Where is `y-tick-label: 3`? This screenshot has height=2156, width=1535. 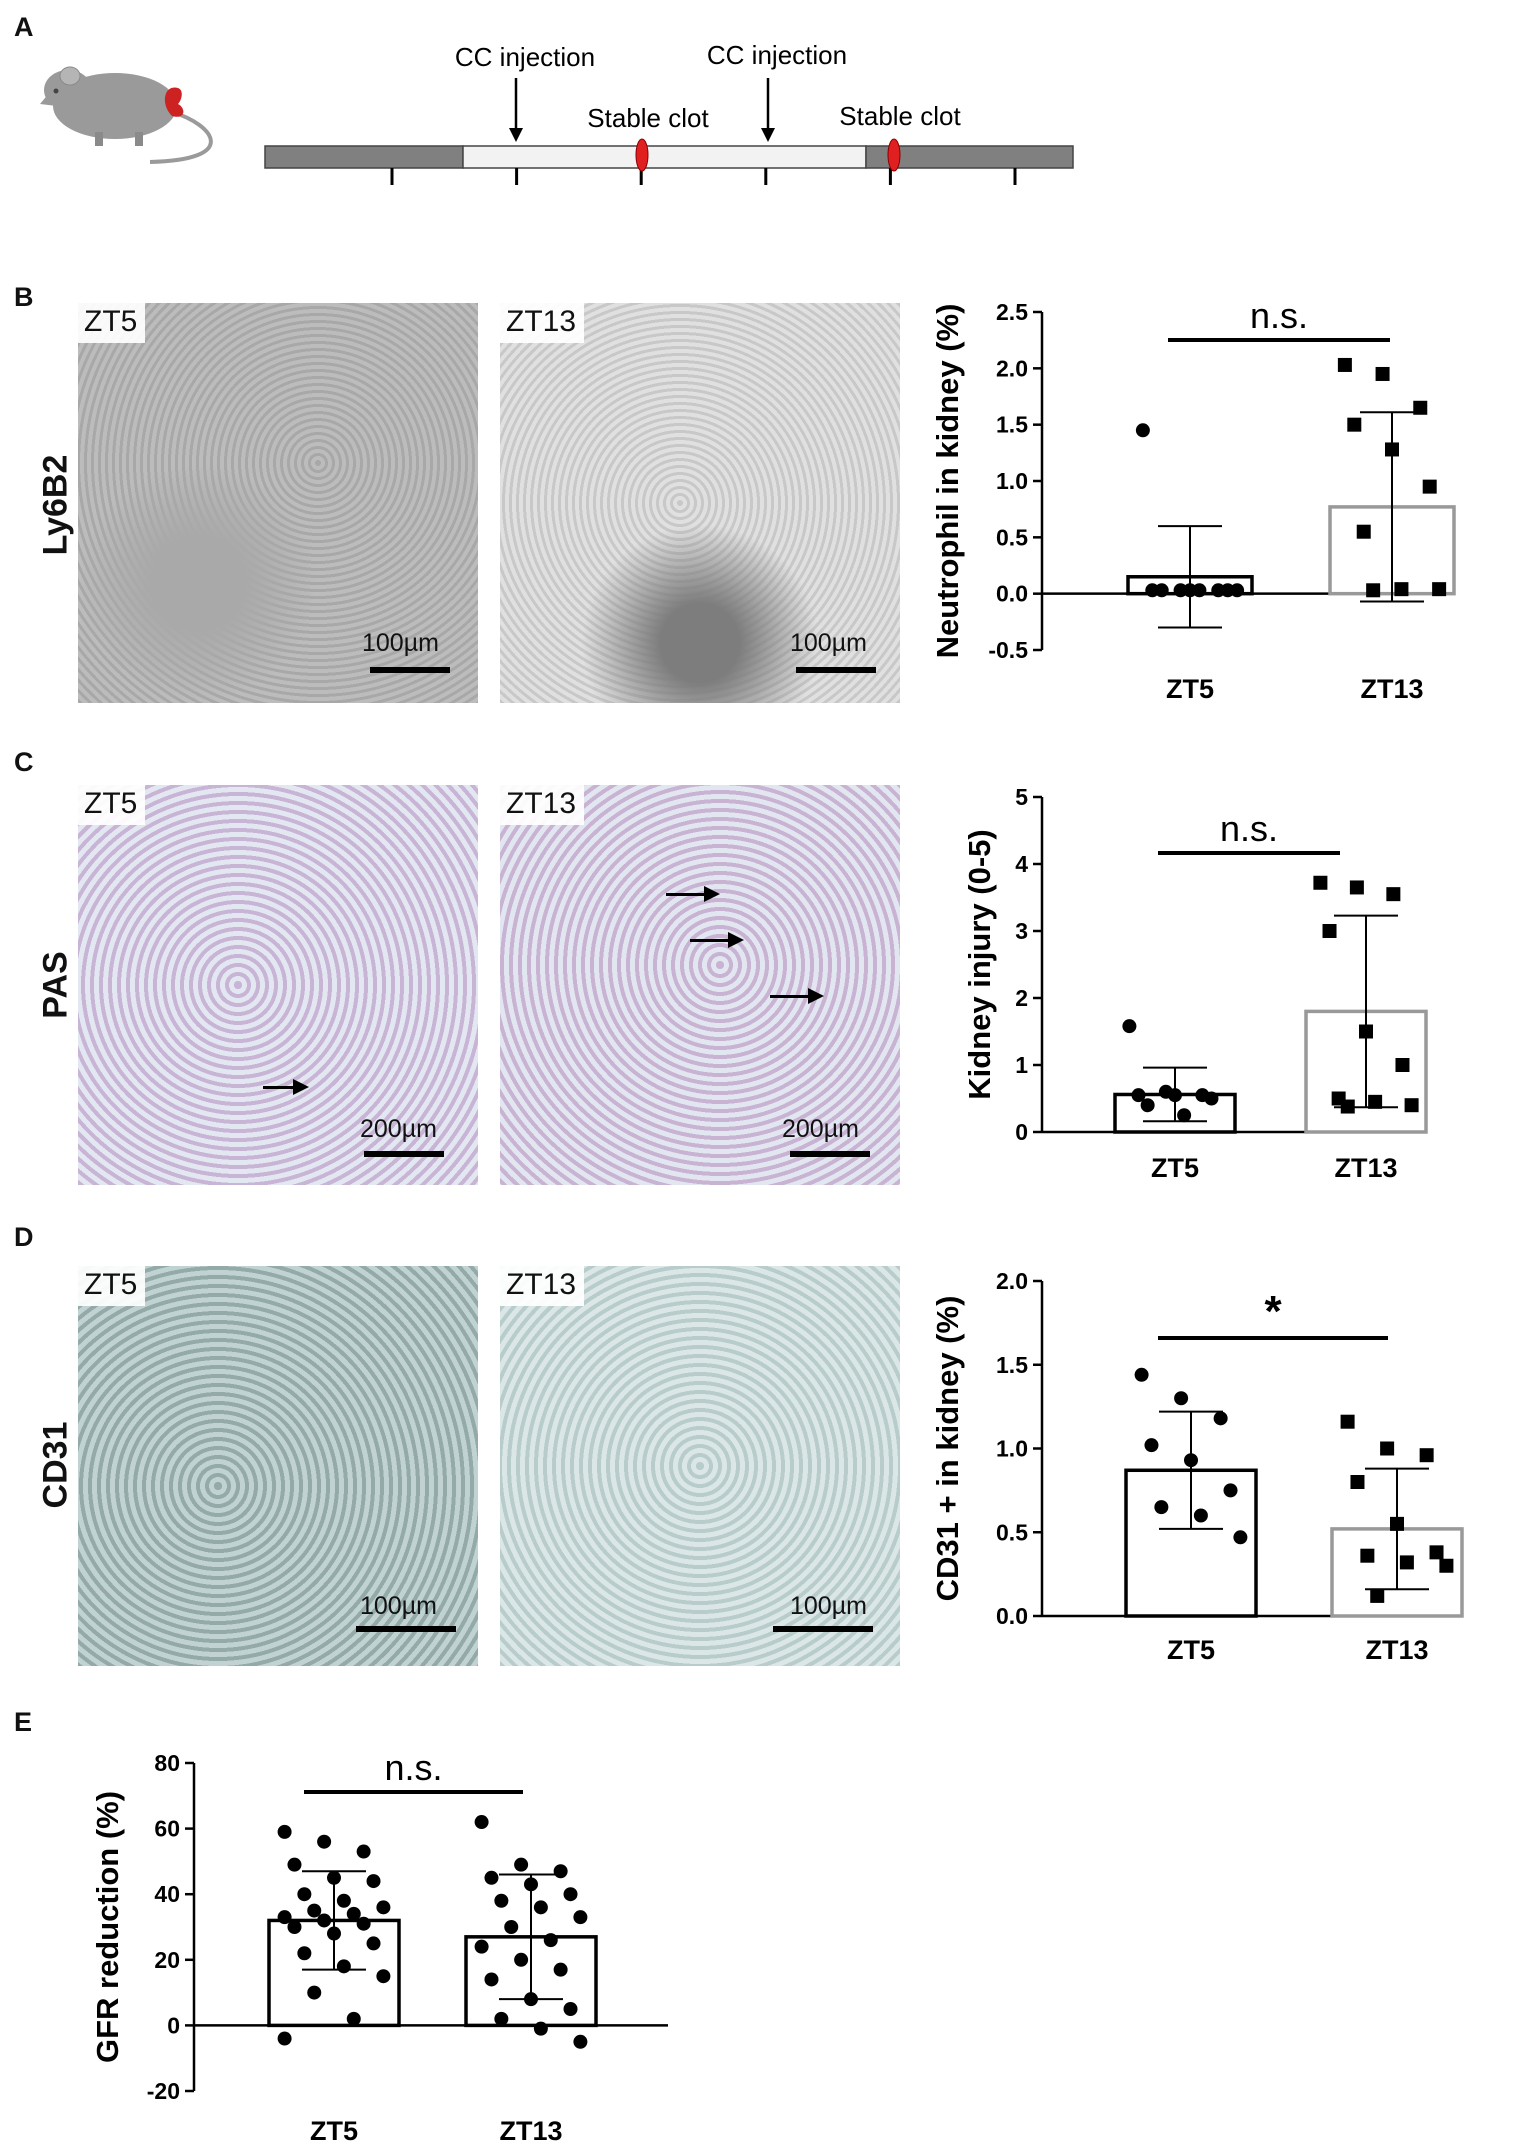
y-tick-label: 3 is located at coordinates (1021, 931).